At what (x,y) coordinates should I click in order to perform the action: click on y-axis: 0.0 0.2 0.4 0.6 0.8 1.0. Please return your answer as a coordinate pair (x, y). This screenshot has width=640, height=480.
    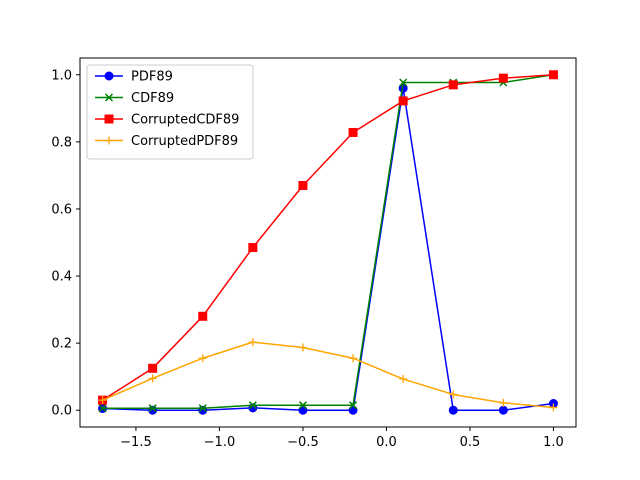
    Looking at the image, I should click on (65, 243).